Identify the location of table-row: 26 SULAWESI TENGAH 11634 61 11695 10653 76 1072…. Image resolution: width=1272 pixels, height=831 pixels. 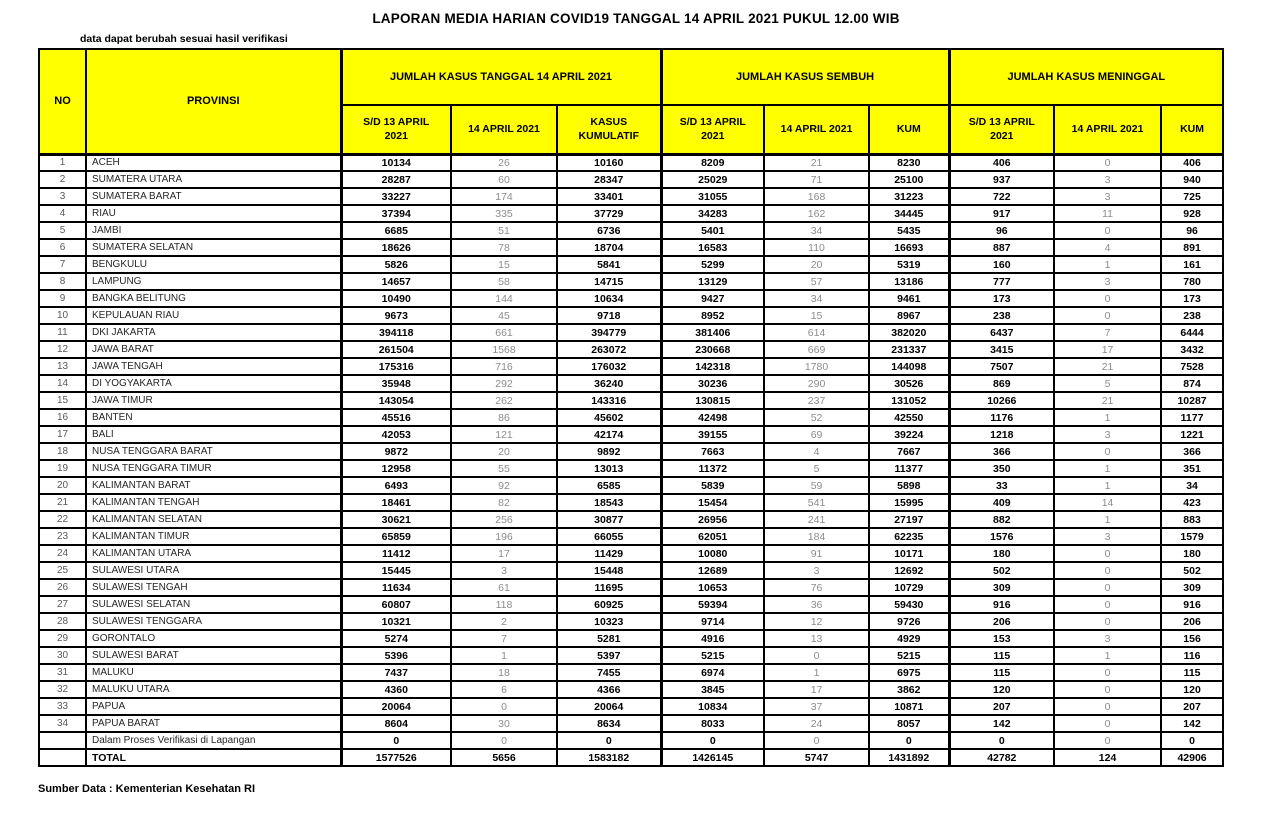
(631, 587).